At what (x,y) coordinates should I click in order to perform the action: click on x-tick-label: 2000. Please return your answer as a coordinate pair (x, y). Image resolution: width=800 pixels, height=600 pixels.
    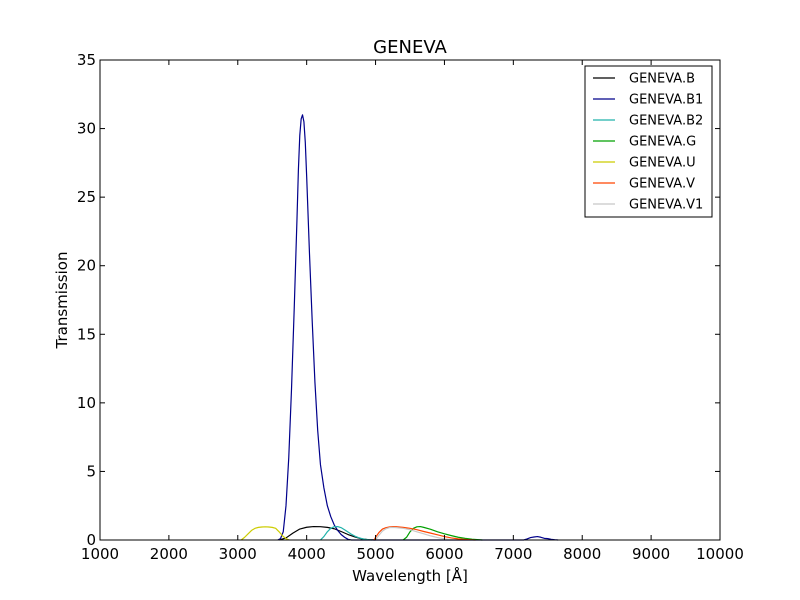
    Looking at the image, I should click on (169, 554).